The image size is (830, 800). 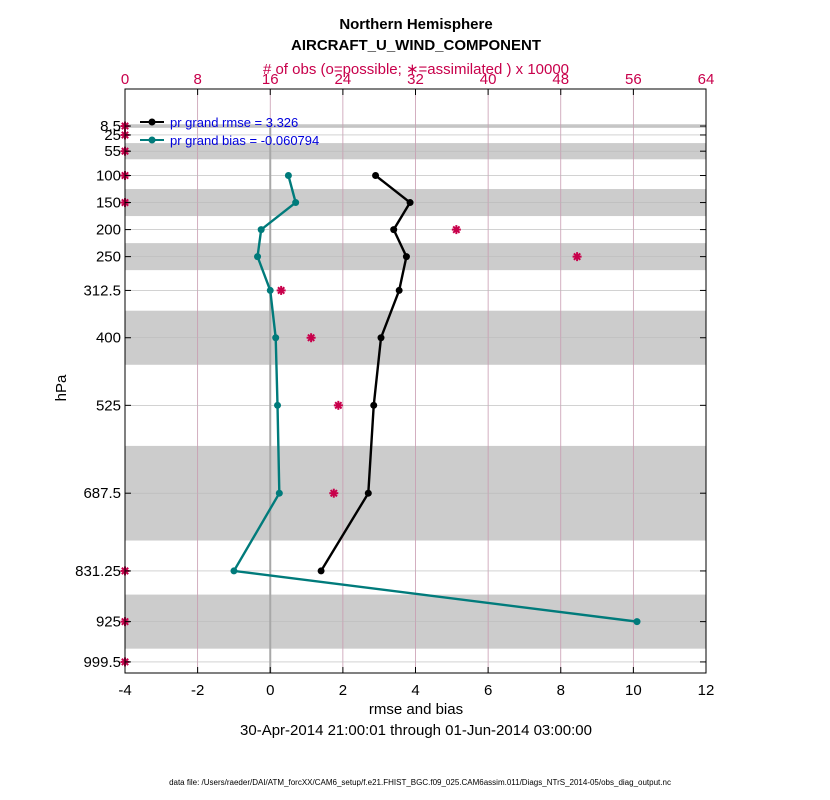 What do you see at coordinates (416, 45) in the screenshot?
I see `chart-subtitle: AIRCRAFT_U_WIND_COMPONENT` at bounding box center [416, 45].